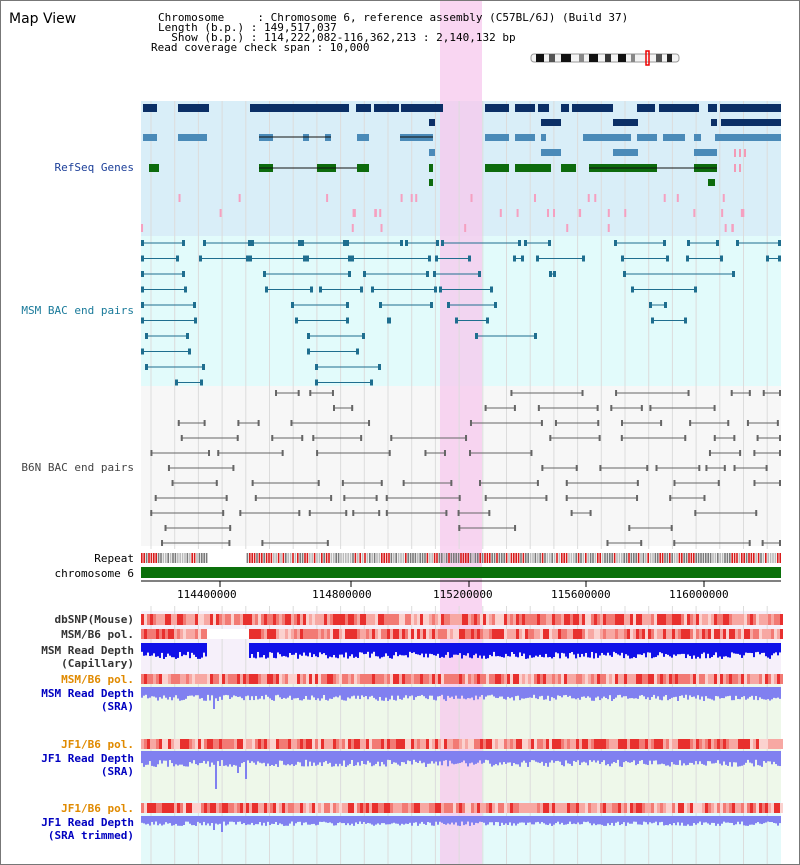  What do you see at coordinates (87, 693) in the screenshot?
I see `track-label-msm-depth-sra: MSM Read Depth` at bounding box center [87, 693].